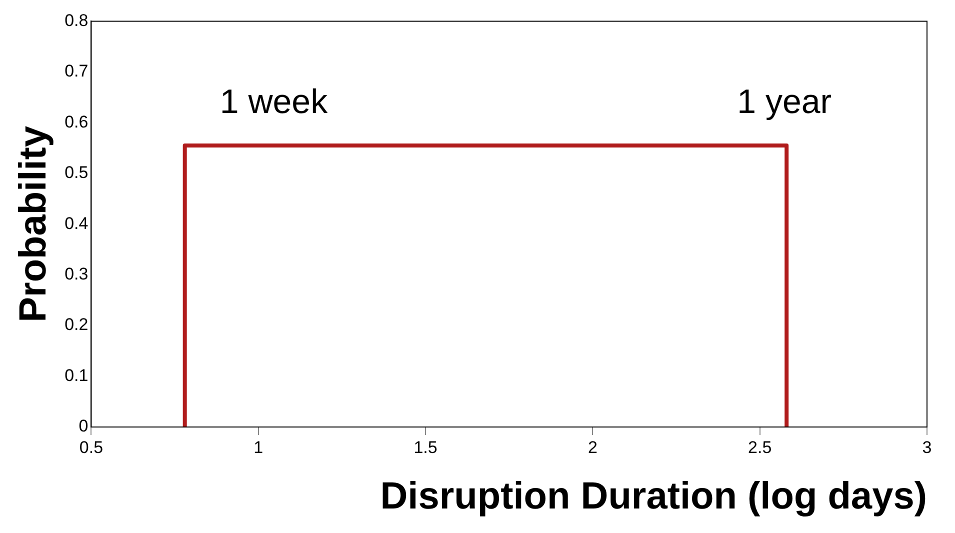 The image size is (955, 533). Describe the element at coordinates (76, 274) in the screenshot. I see `y-tick-label: 0.3` at that location.